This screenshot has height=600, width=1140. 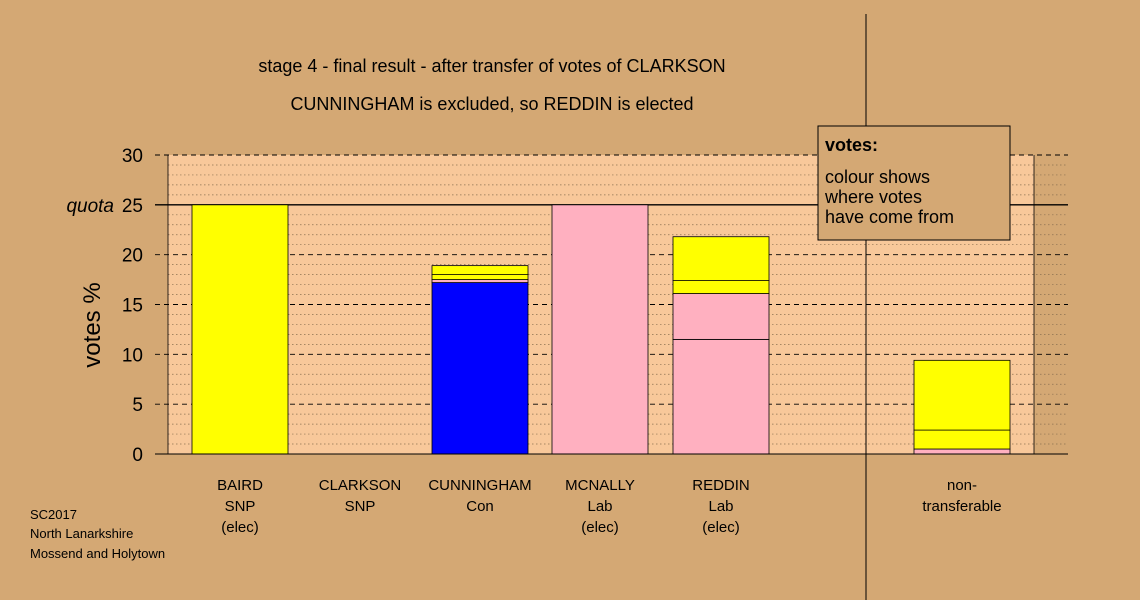 What do you see at coordinates (479, 485) in the screenshot?
I see `x-tick-label: CUNNINGHAM` at bounding box center [479, 485].